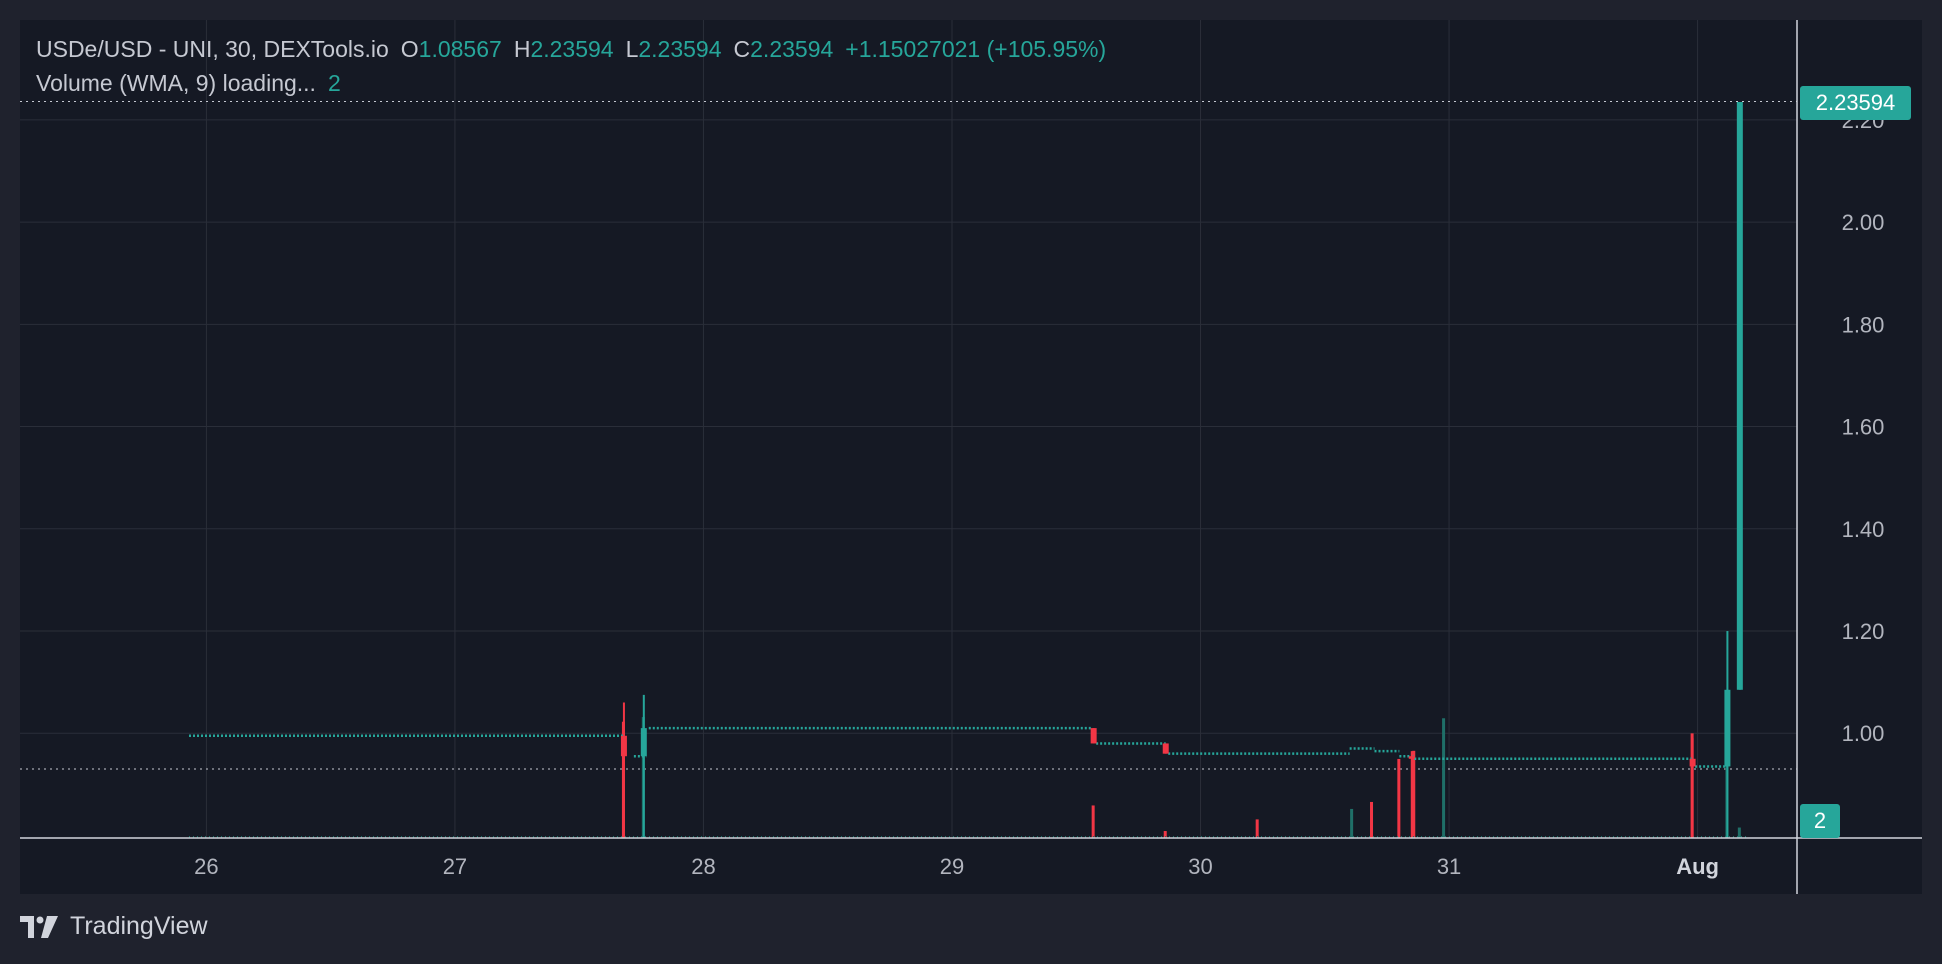  I want to click on brand-name: TradingView, so click(139, 926).